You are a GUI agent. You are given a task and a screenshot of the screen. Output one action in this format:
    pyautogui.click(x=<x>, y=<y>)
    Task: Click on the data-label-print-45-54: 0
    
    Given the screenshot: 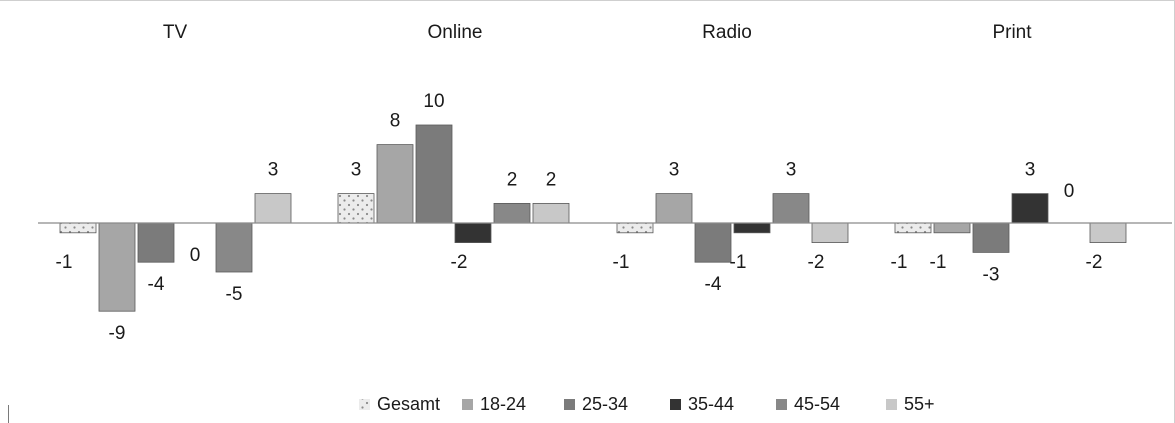 What is the action you would take?
    pyautogui.click(x=1069, y=191)
    